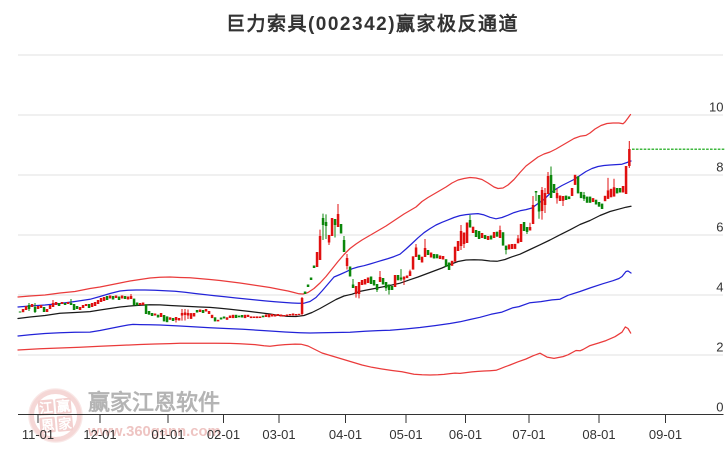 Image resolution: width=726 pixels, height=450 pixels. Describe the element at coordinates (345, 434) in the screenshot. I see `svg-text: 04-01` at that location.